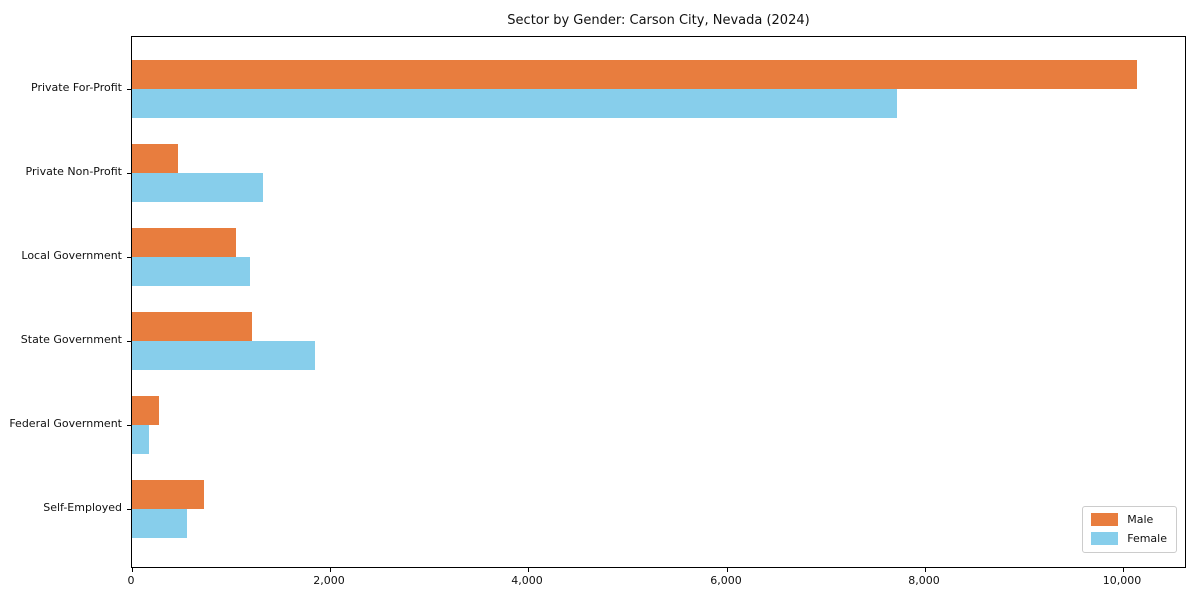  What do you see at coordinates (527, 580) in the screenshot?
I see `x-axis-tick-label: 4,000` at bounding box center [527, 580].